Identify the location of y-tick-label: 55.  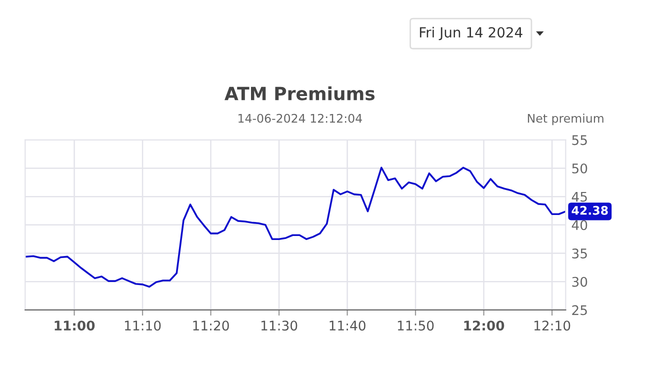
(579, 140).